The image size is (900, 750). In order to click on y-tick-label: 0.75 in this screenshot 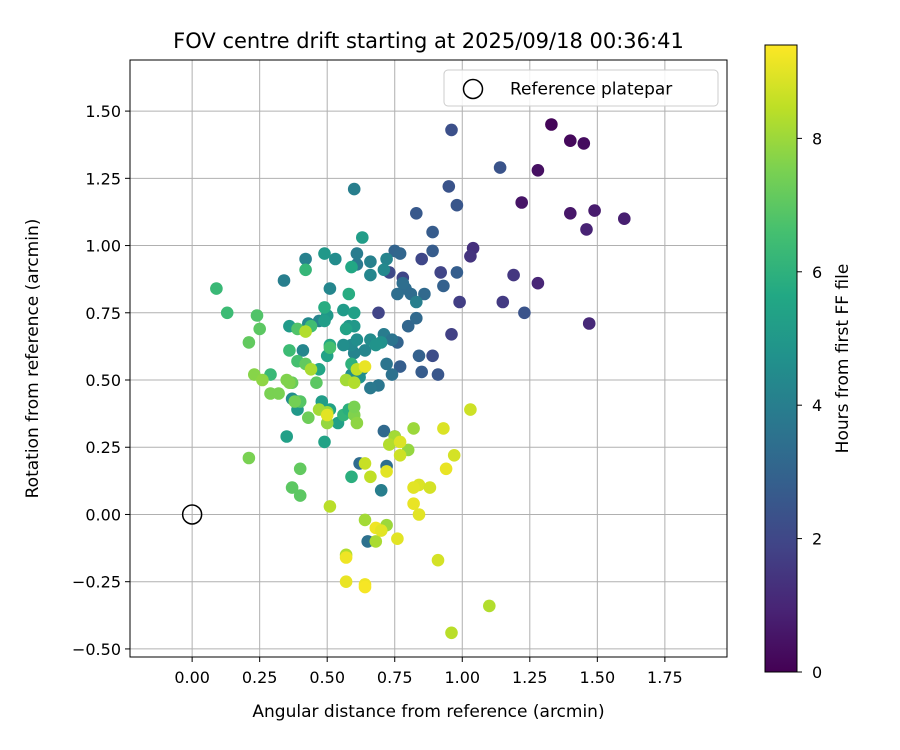, I will do `click(103, 313)`.